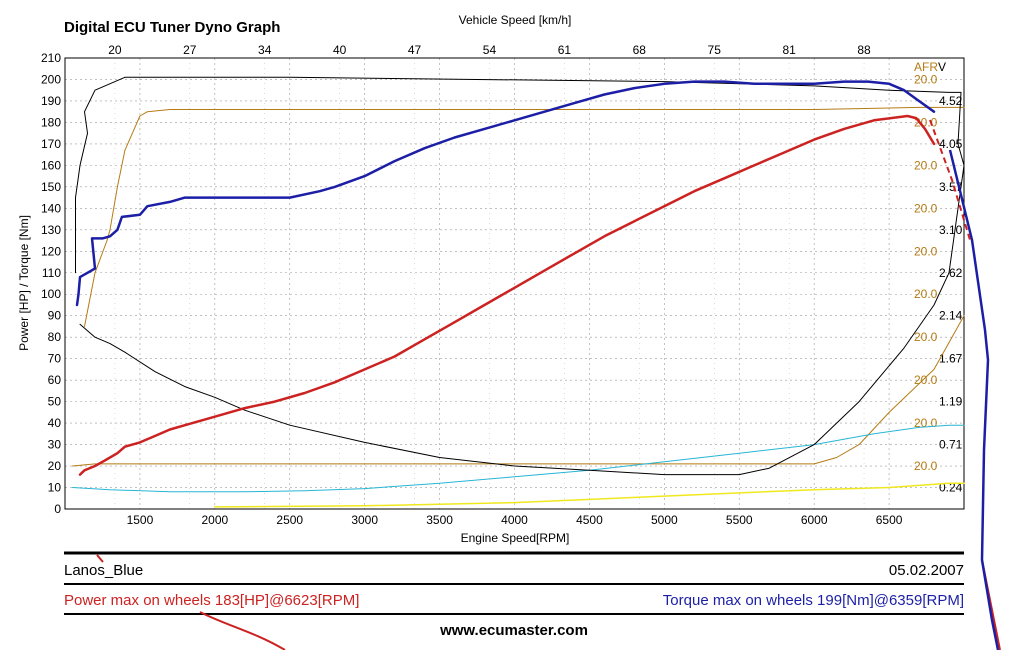  Describe the element at coordinates (103, 570) in the screenshot. I see `car-name: Lanos_Blue` at that location.